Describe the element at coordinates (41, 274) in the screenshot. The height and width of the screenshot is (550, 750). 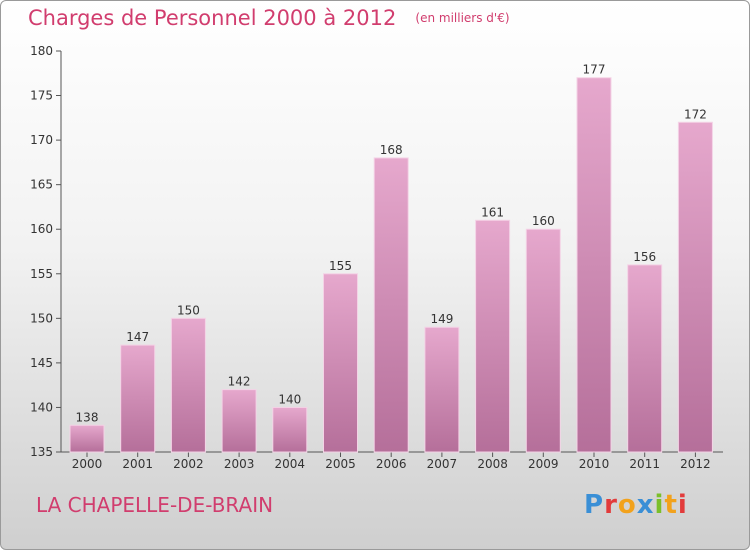
I see `y-tick-label: 155` at that location.